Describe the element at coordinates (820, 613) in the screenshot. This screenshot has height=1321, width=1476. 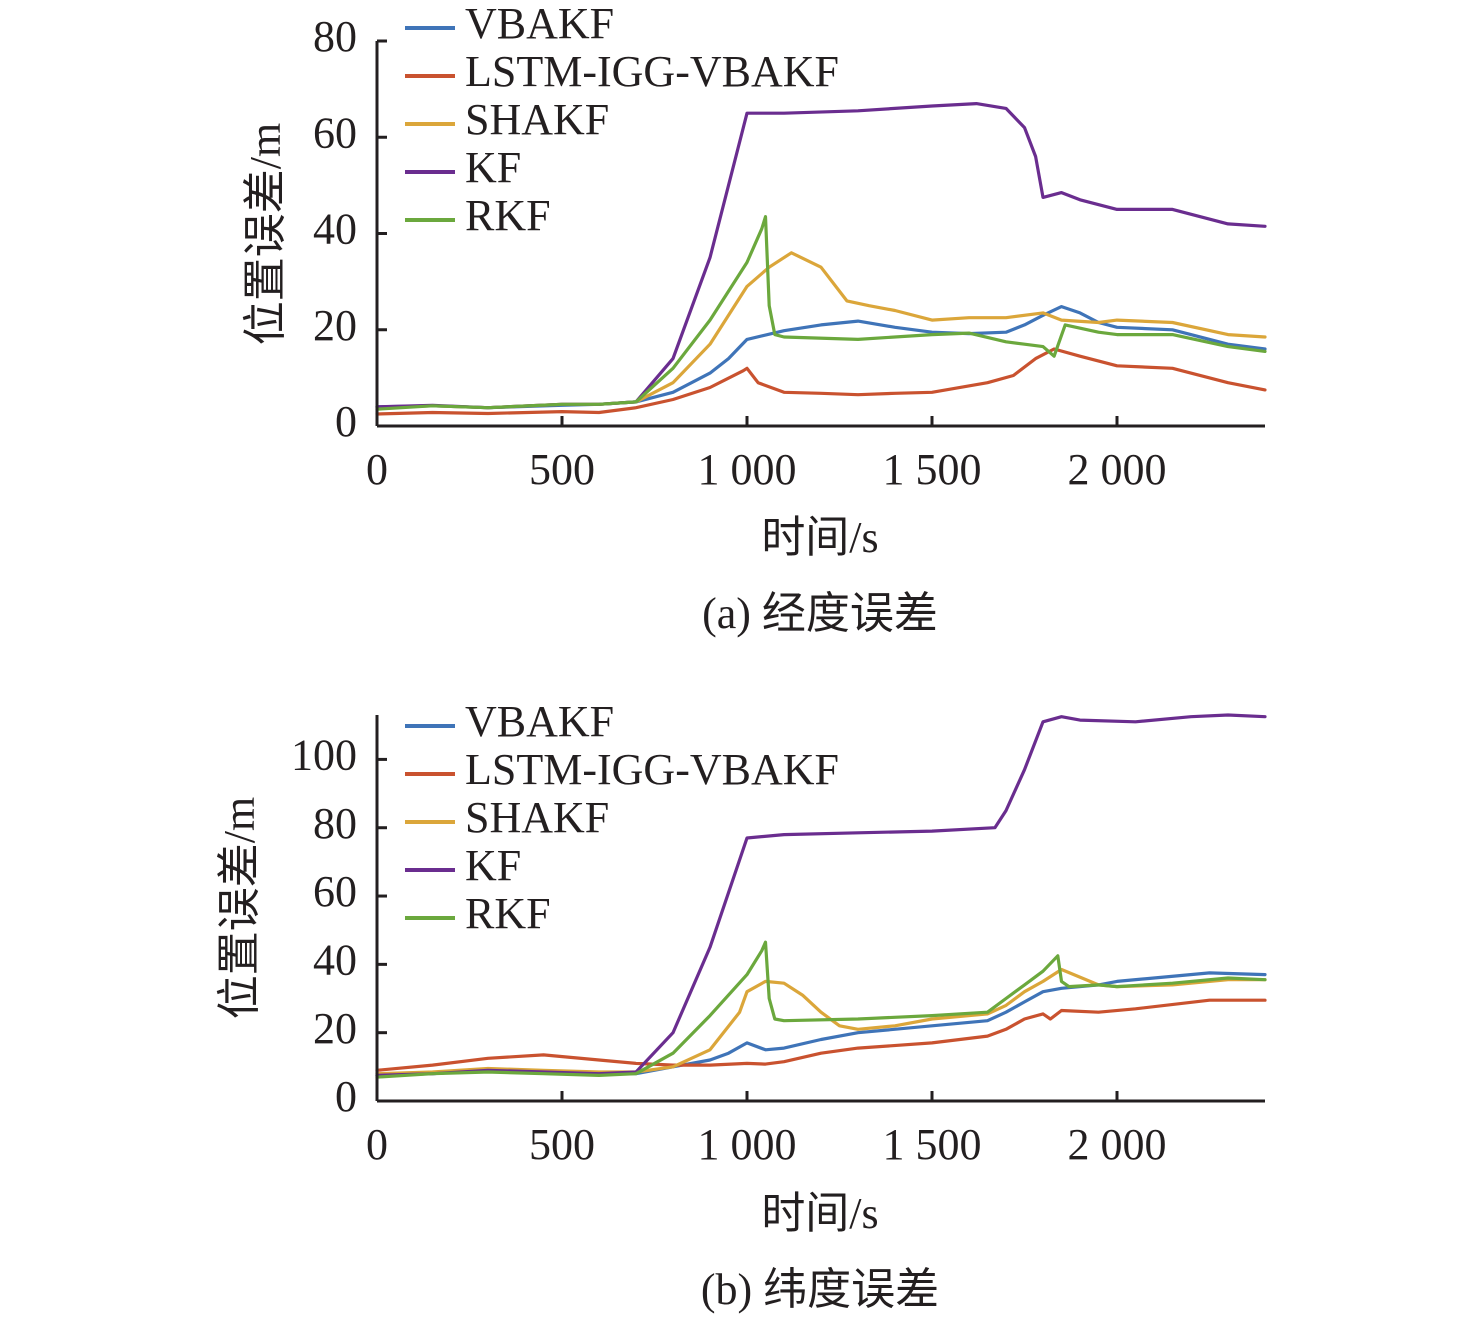
I see `panel-caption: (a) 经度误差` at that location.